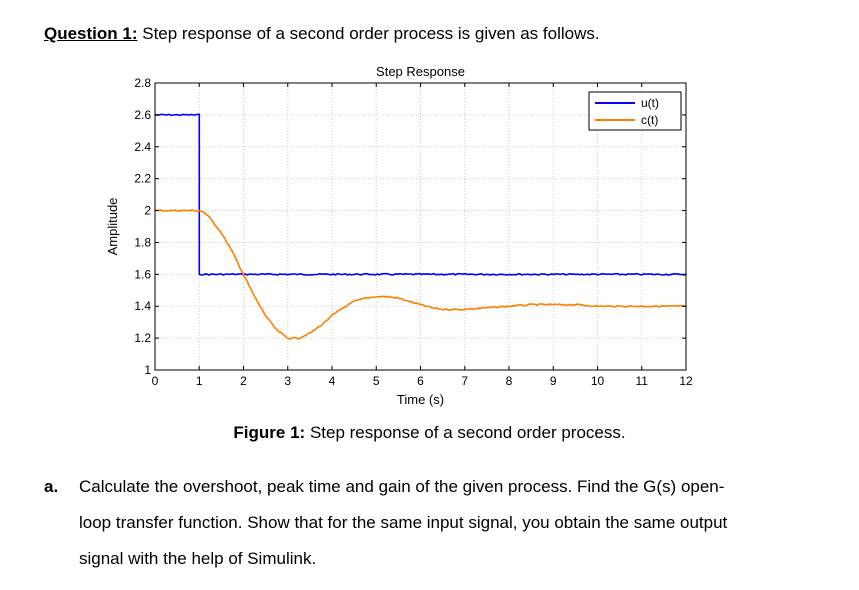 The height and width of the screenshot is (590, 859). Describe the element at coordinates (420, 274) in the screenshot. I see `series-line-ct` at that location.